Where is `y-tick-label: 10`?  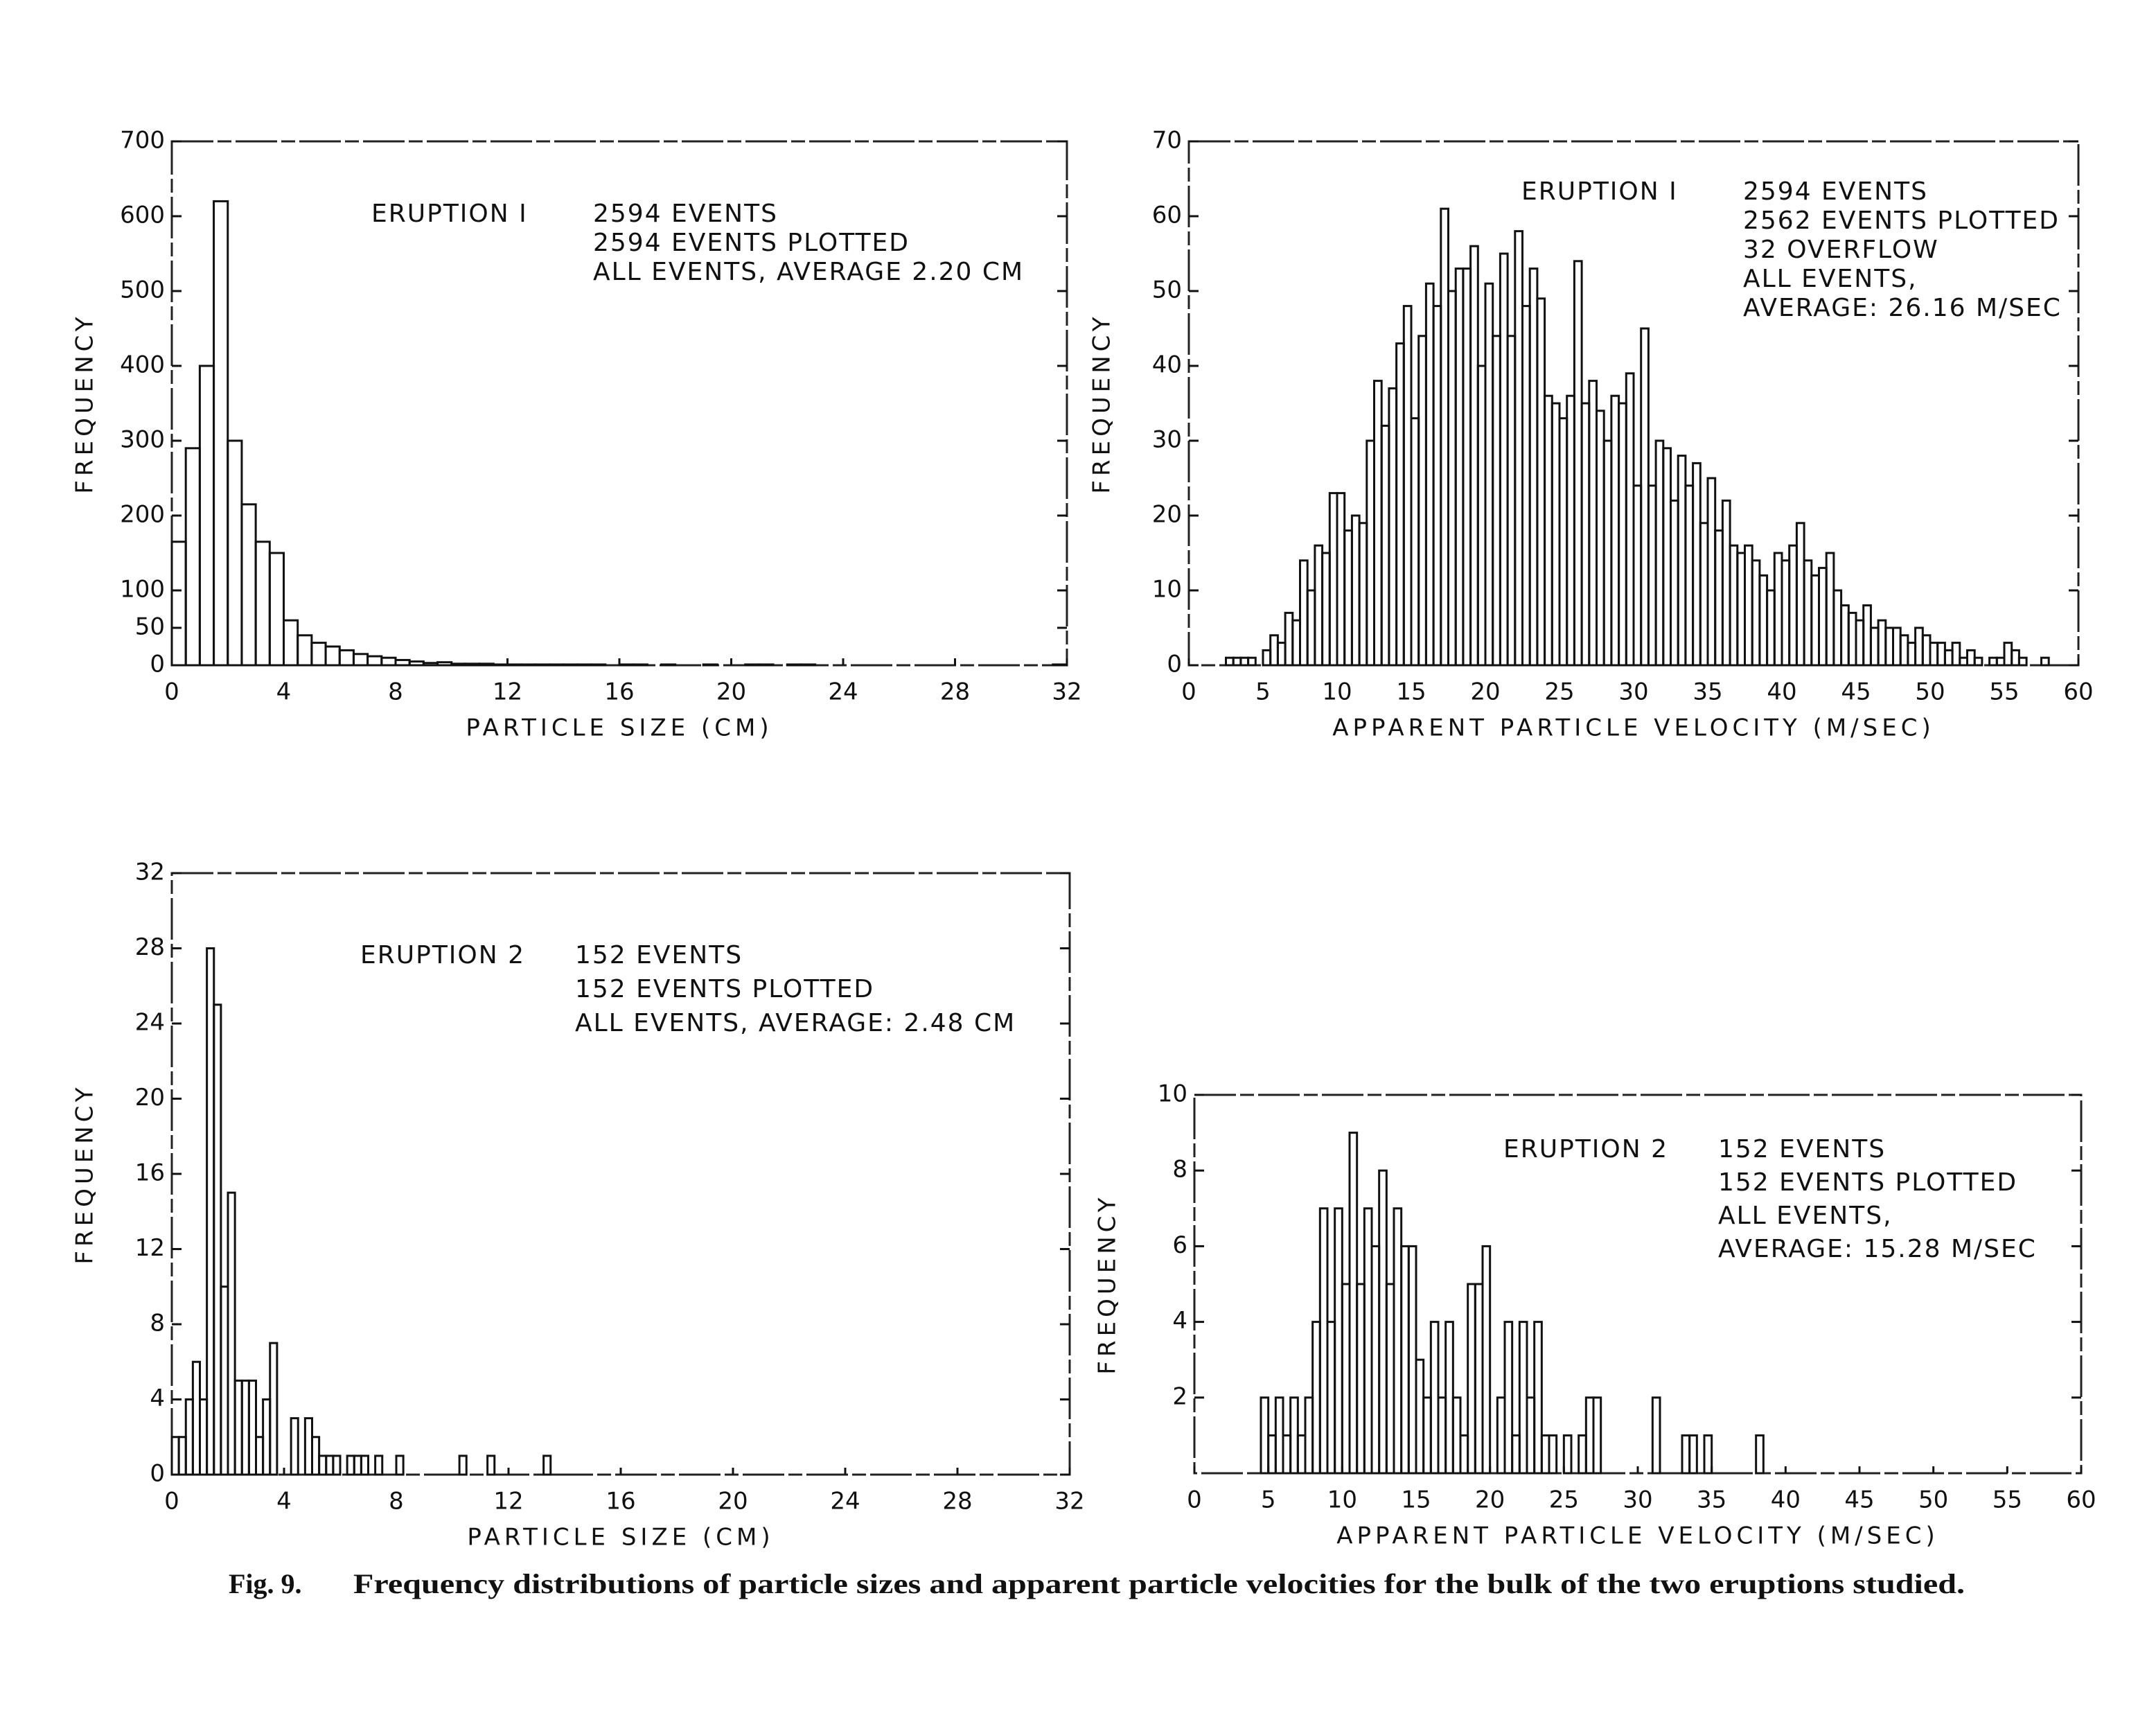
y-tick-label: 10 is located at coordinates (1172, 1094).